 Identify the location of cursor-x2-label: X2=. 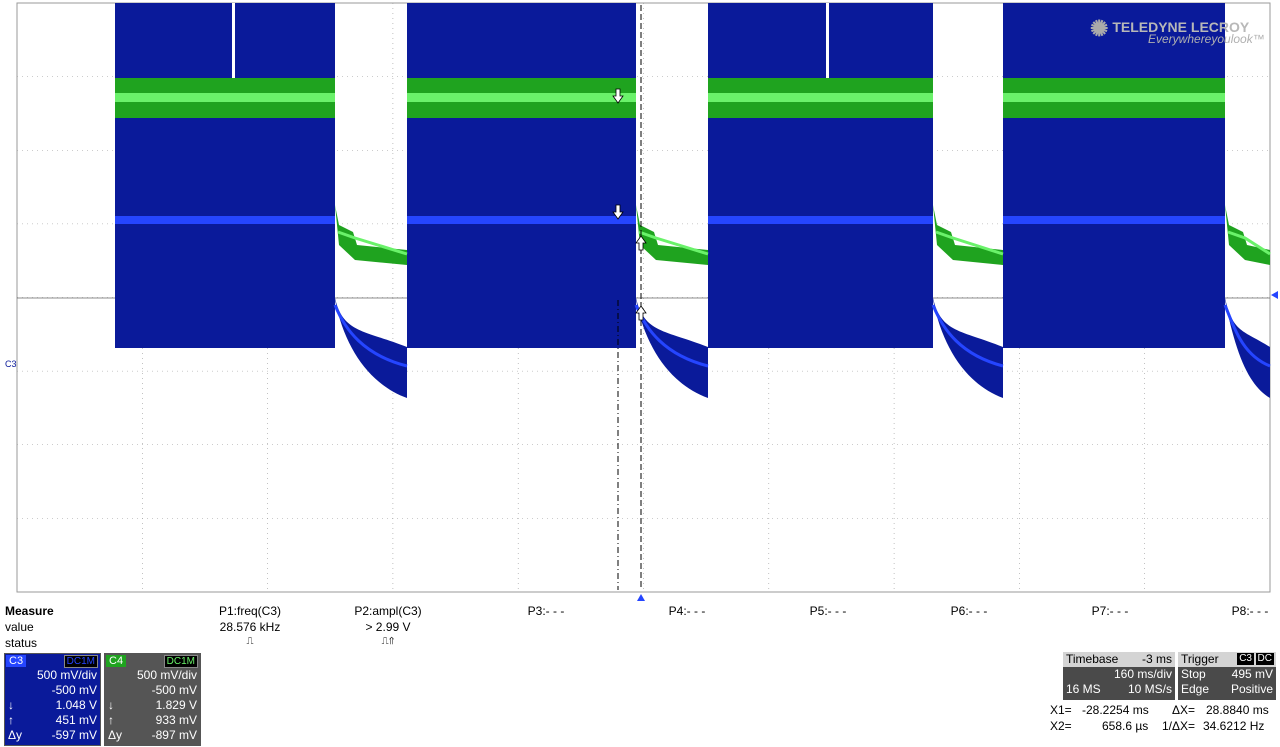
(1061, 726).